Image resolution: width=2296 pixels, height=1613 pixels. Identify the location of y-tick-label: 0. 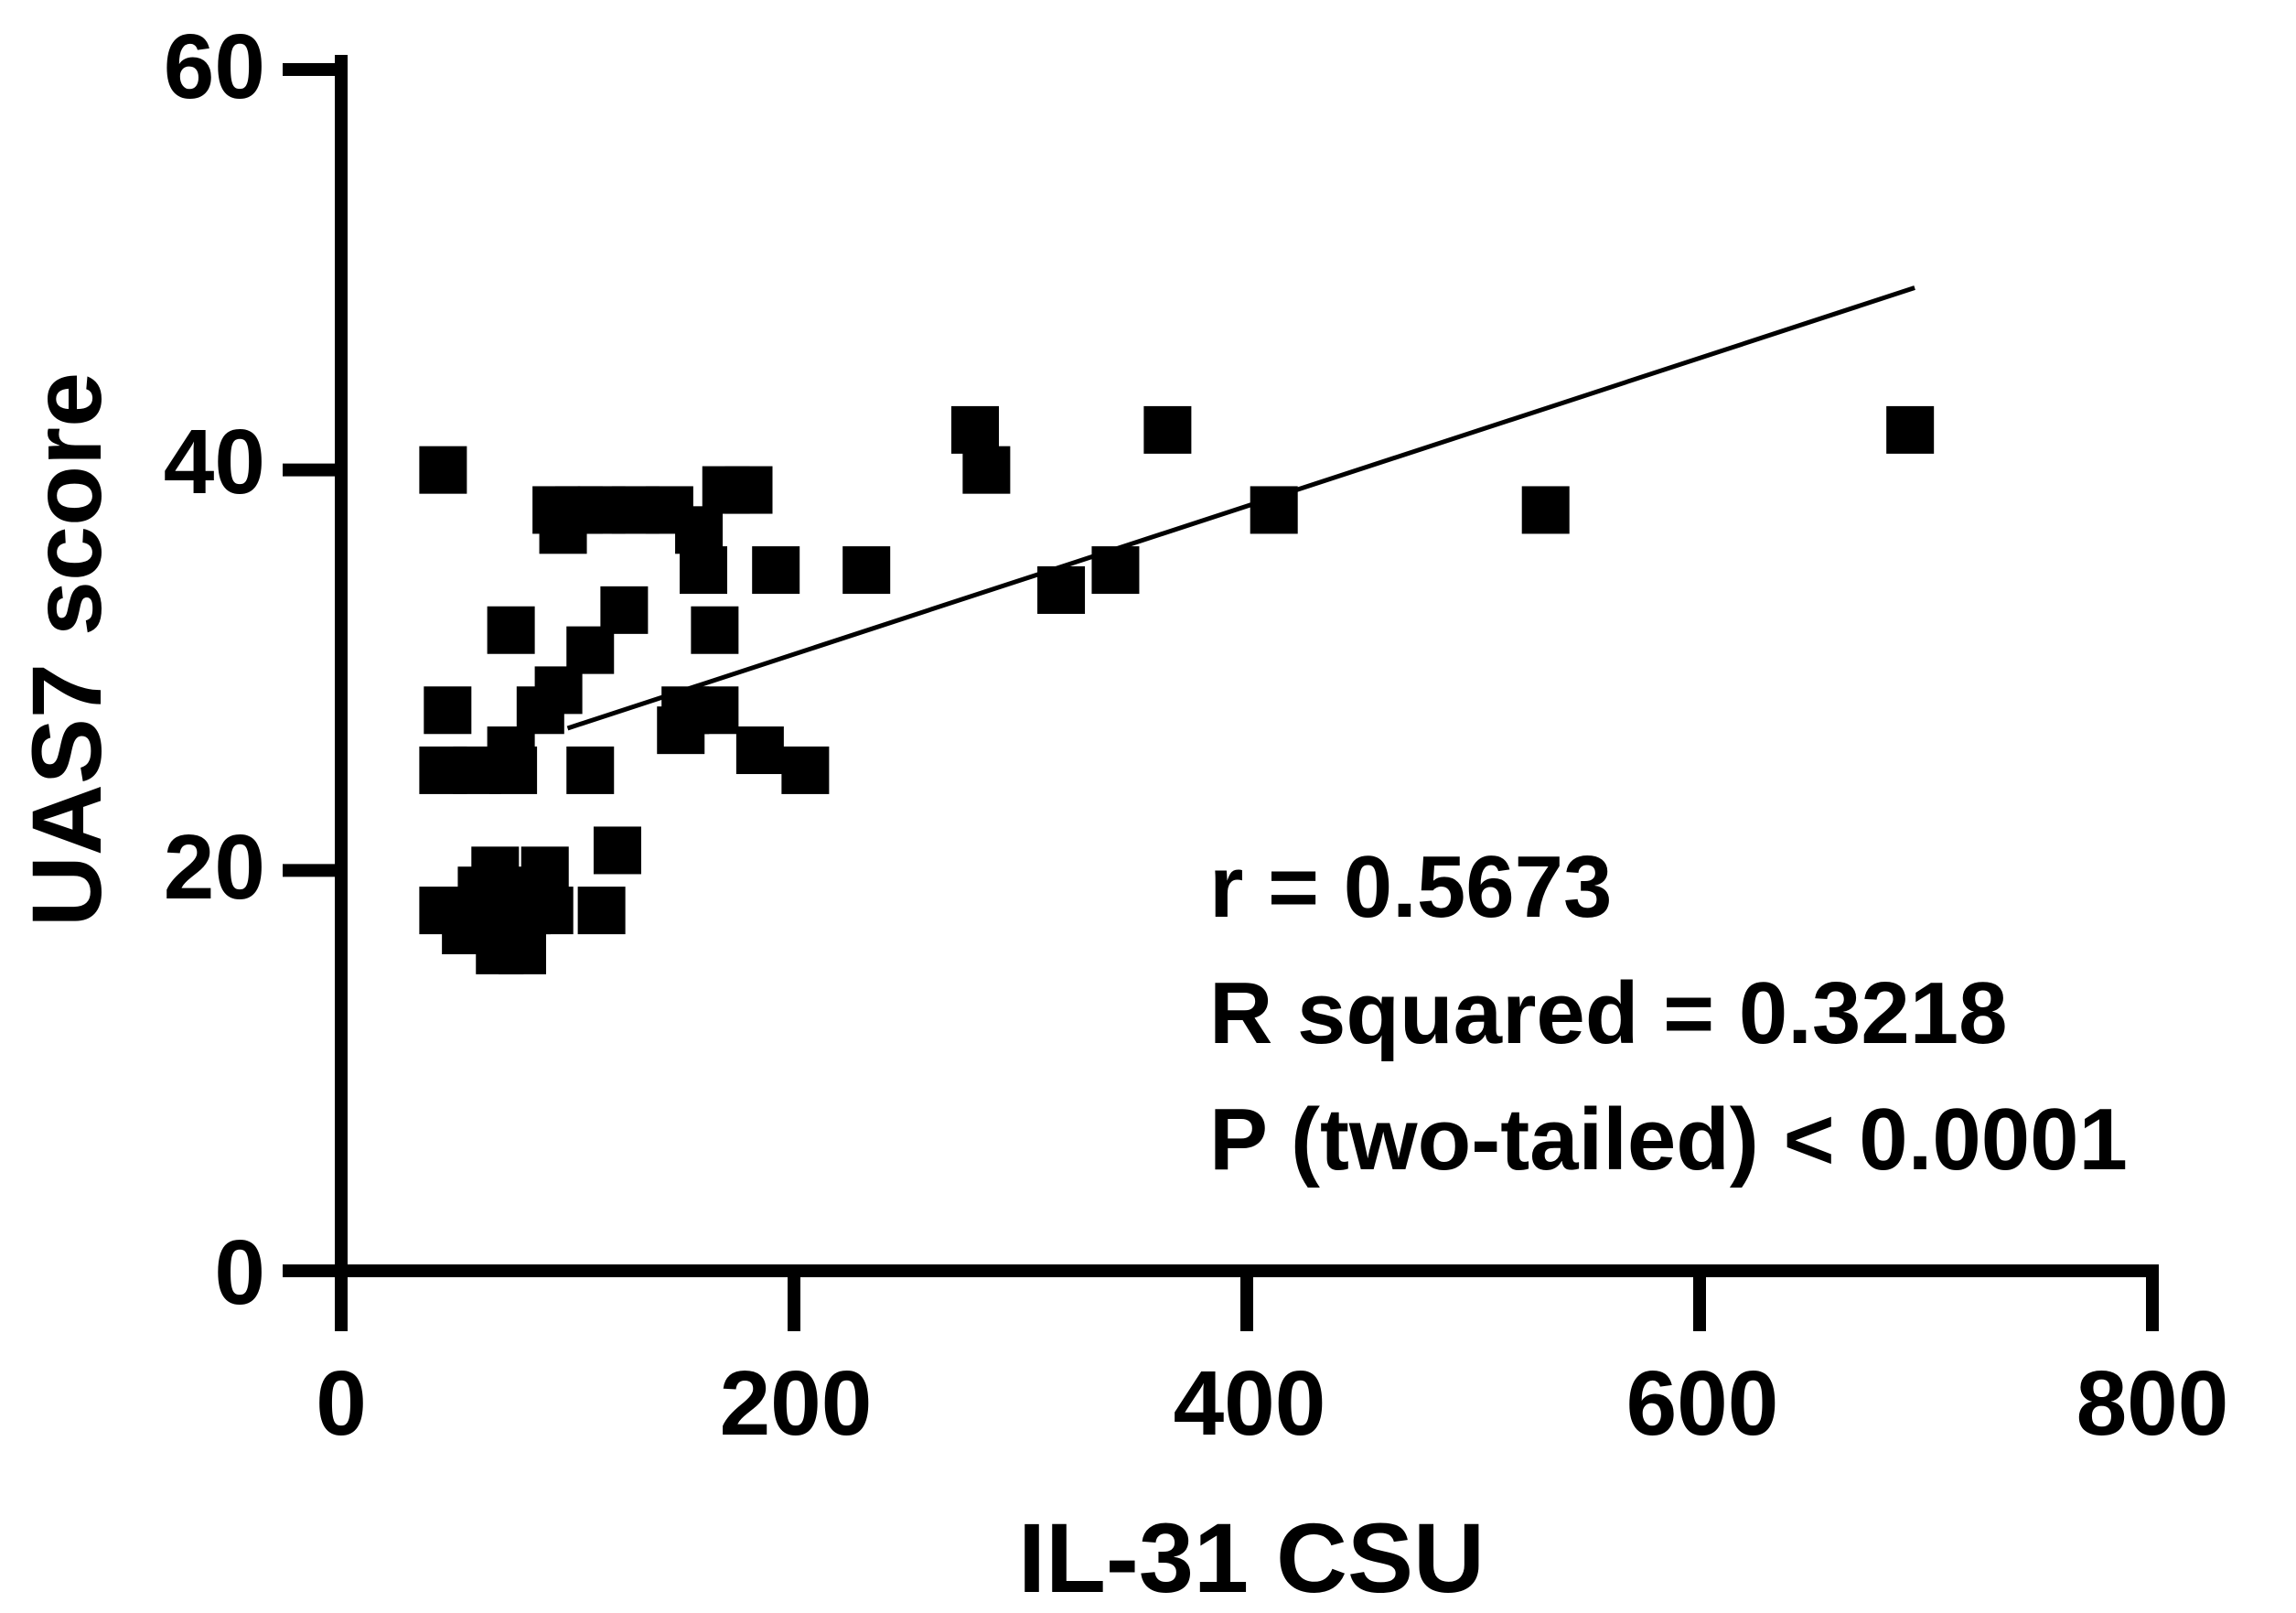
(239, 1272).